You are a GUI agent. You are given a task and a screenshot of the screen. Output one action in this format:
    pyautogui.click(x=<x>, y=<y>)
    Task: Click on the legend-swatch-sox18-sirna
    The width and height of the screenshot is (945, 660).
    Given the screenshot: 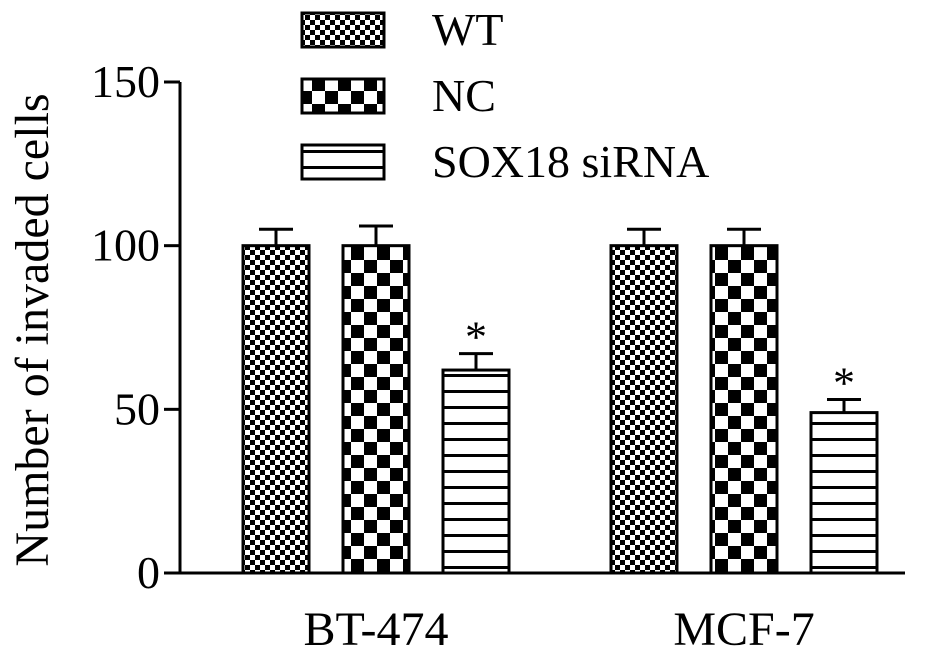 What is the action you would take?
    pyautogui.click(x=343, y=162)
    